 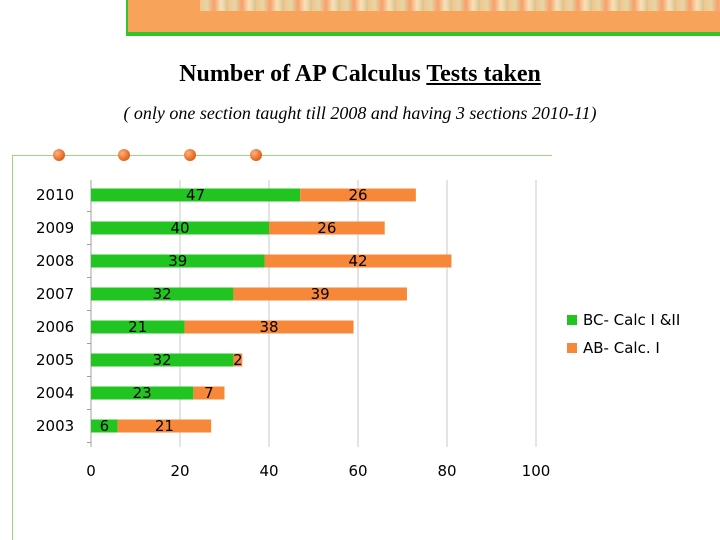 What do you see at coordinates (303, 74) in the screenshot?
I see `slide-title-text: Number of AP Calculus` at bounding box center [303, 74].